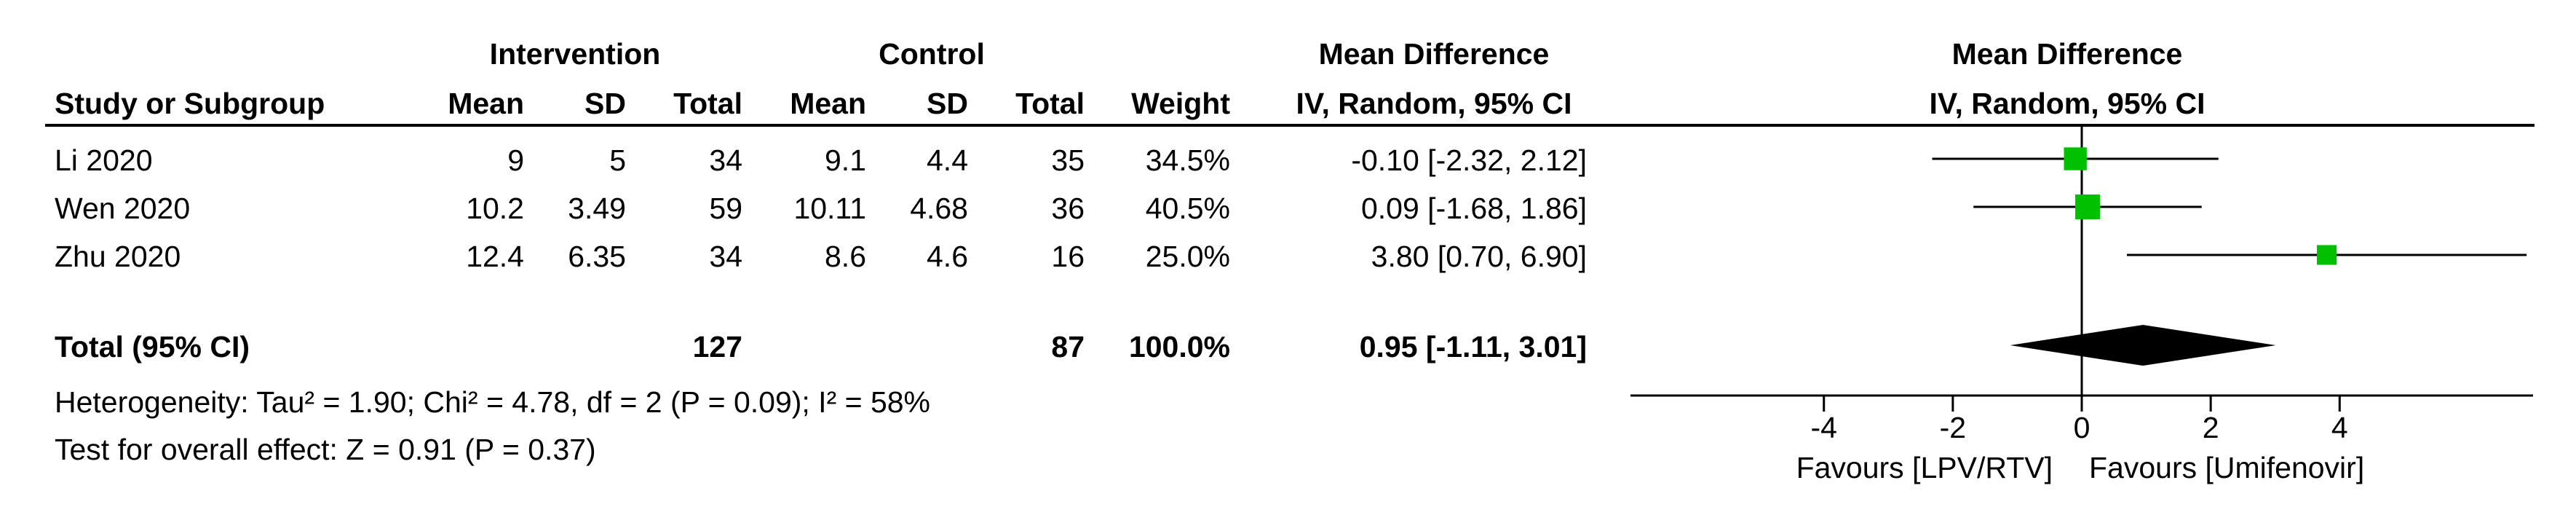 The height and width of the screenshot is (515, 2576). What do you see at coordinates (597, 256) in the screenshot?
I see `sd1-cell: 6.35` at bounding box center [597, 256].